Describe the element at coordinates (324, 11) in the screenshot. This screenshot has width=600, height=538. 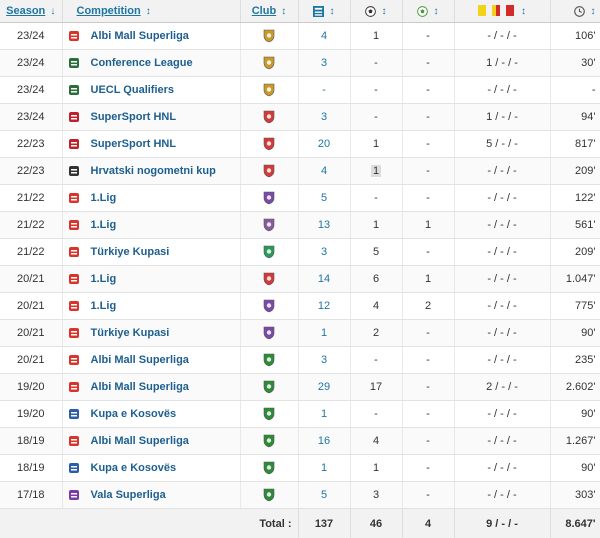
I see `appearances-column-header: ↕` at that location.